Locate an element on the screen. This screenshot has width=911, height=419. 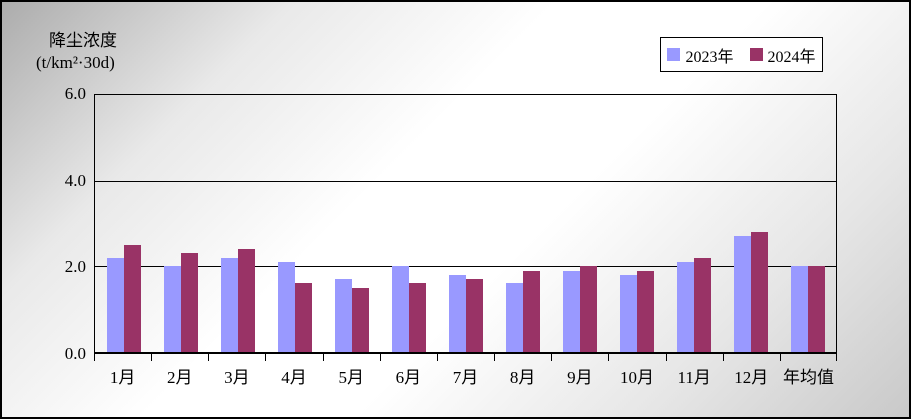
bar-2024年-9月 is located at coordinates (588, 309).